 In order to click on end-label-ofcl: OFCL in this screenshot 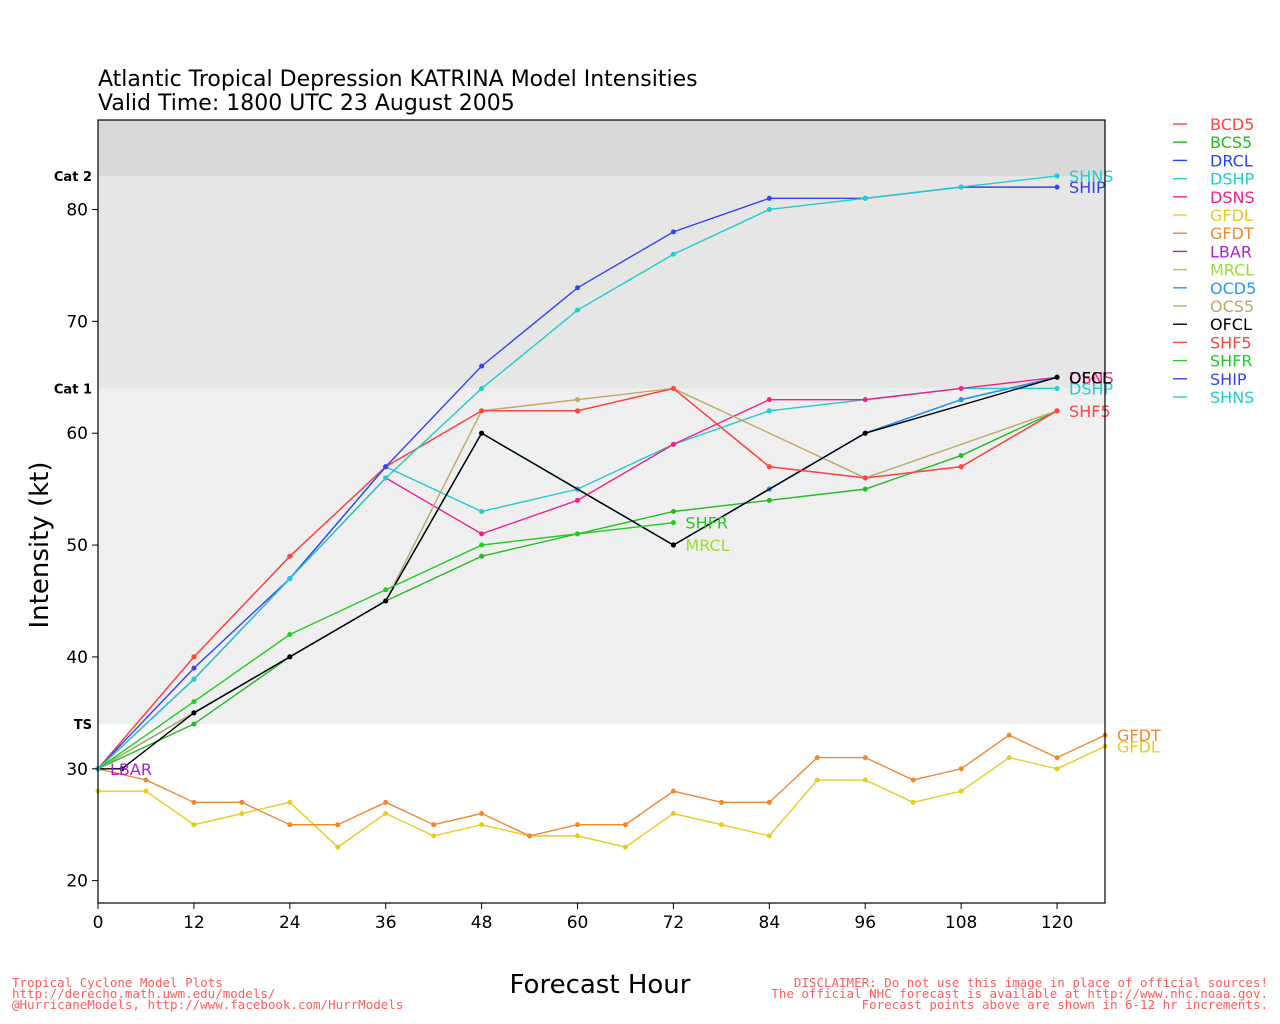, I will do `click(1090, 377)`.